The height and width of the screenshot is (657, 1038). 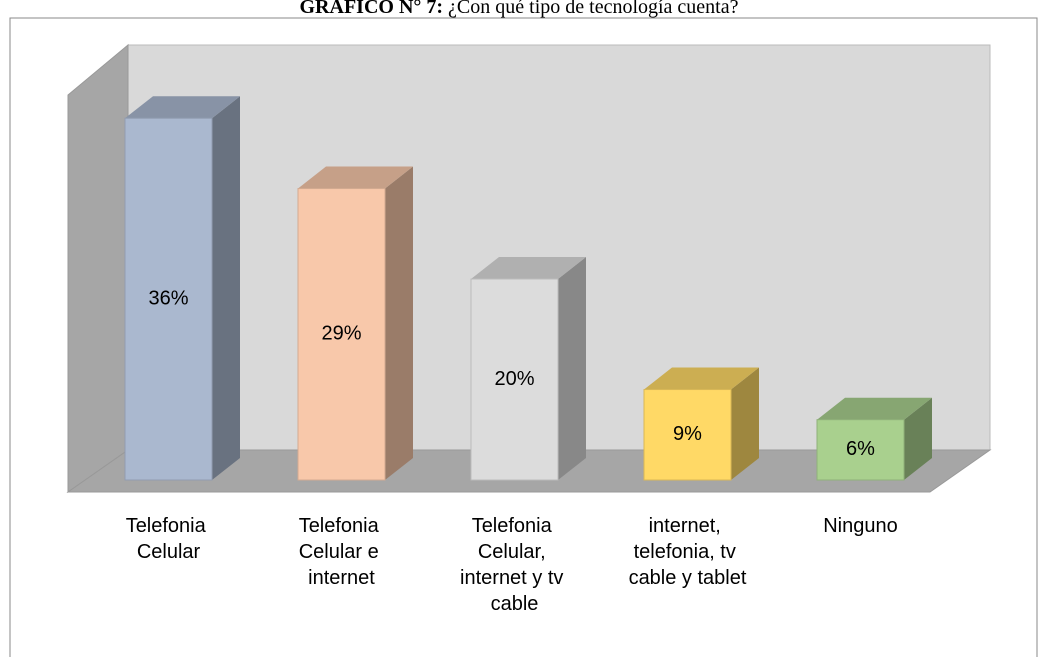 I want to click on title-text: ¿Con qué tipo de tecnología cuenta?, so click(x=593, y=9).